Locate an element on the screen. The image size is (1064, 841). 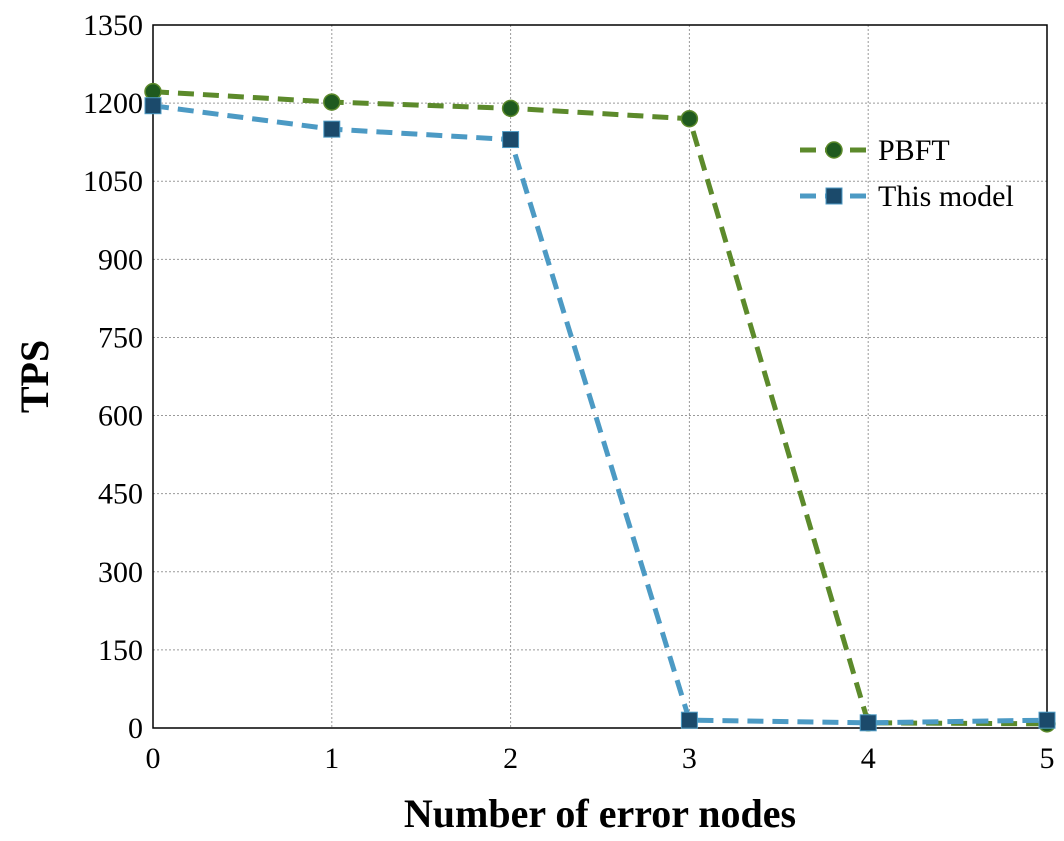
x-axis-title: Number of error nodes is located at coordinates (600, 813).